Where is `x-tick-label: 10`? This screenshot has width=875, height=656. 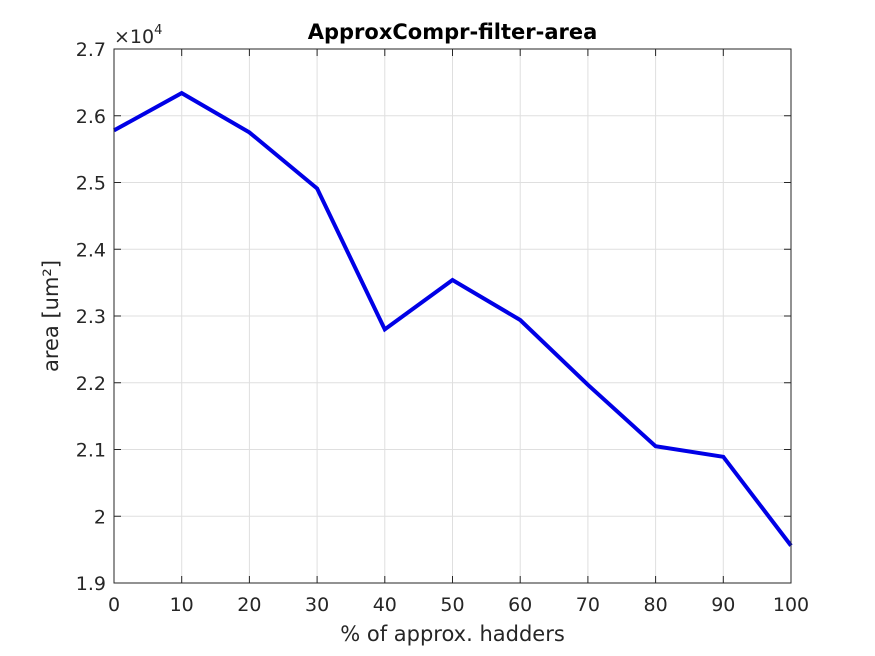
x-tick-label: 10 is located at coordinates (182, 605).